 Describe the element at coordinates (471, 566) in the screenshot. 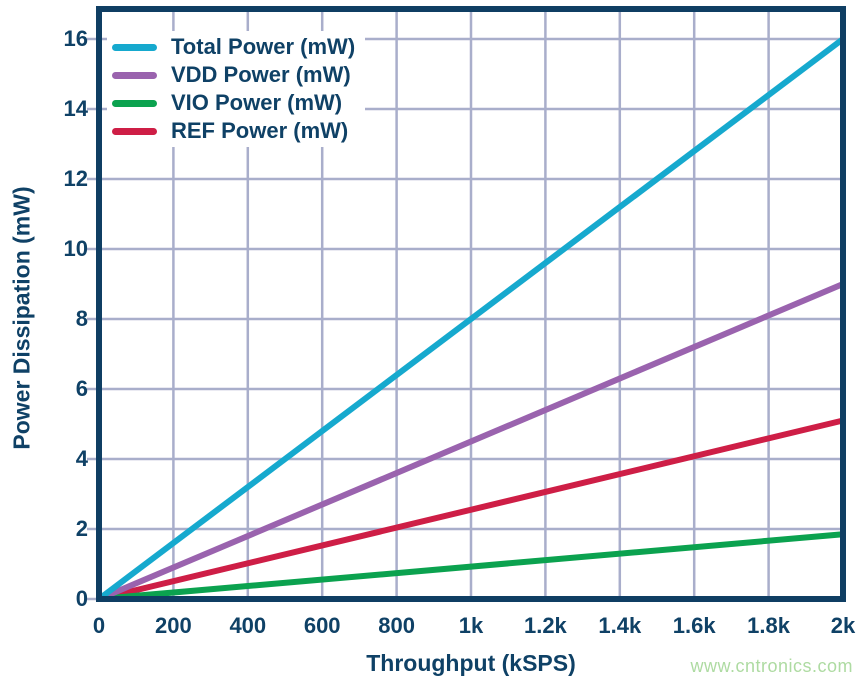

I see `series-line` at that location.